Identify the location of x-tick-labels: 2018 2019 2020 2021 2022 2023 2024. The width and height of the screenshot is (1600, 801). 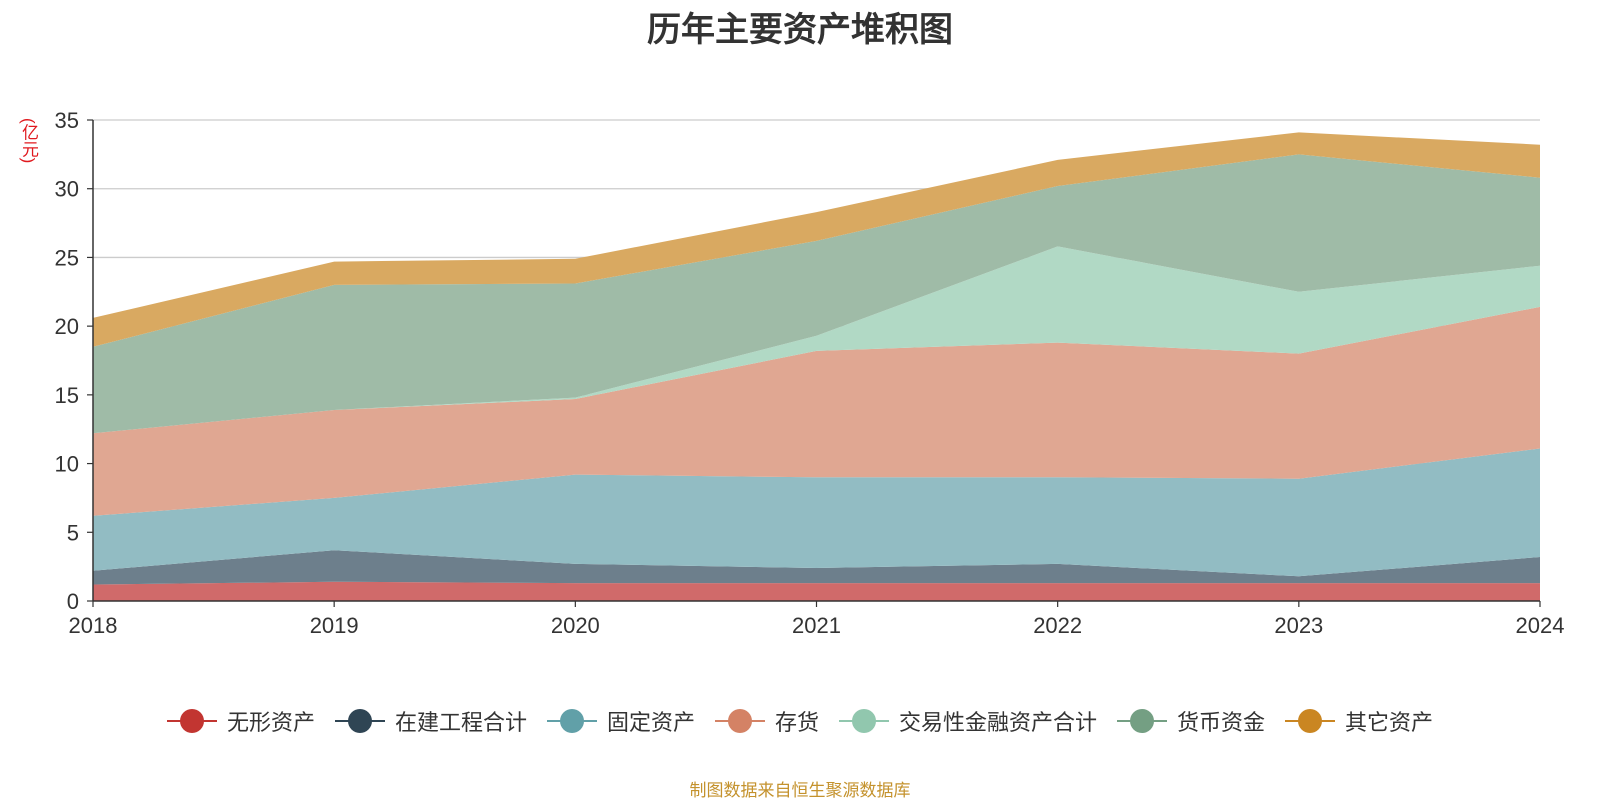
(817, 625).